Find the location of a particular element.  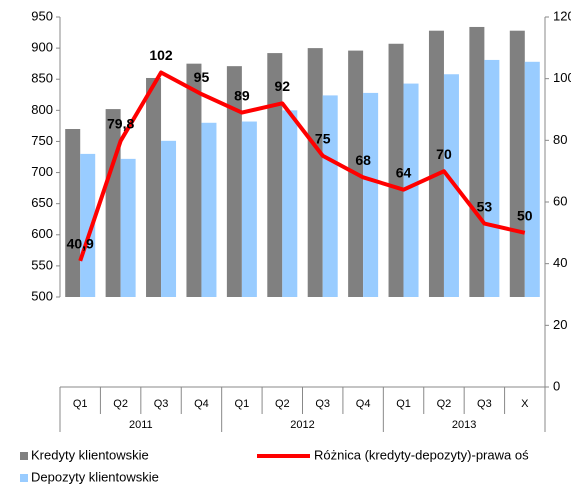

x-tick-label: X is located at coordinates (525, 404).